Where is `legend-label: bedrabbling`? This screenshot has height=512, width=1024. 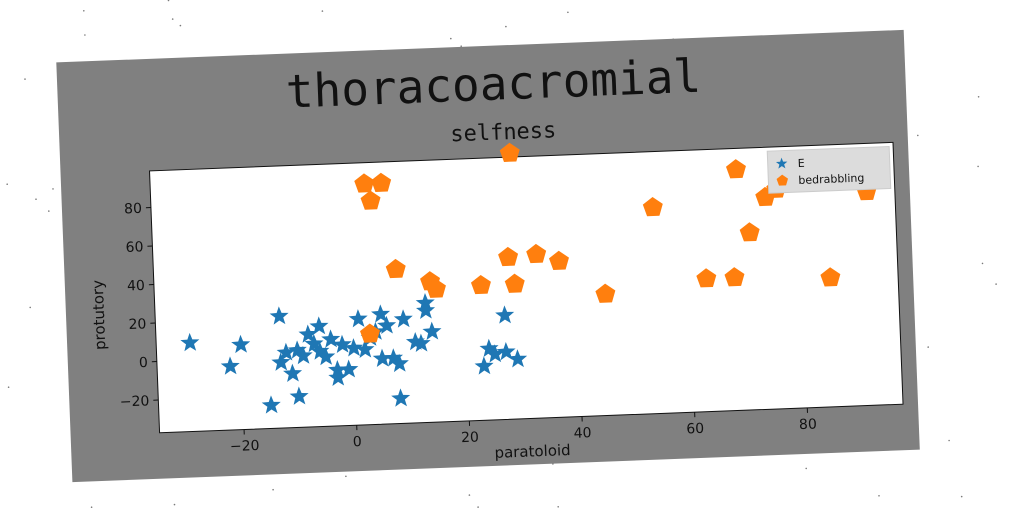
legend-label: bedrabbling is located at coordinates (831, 180).